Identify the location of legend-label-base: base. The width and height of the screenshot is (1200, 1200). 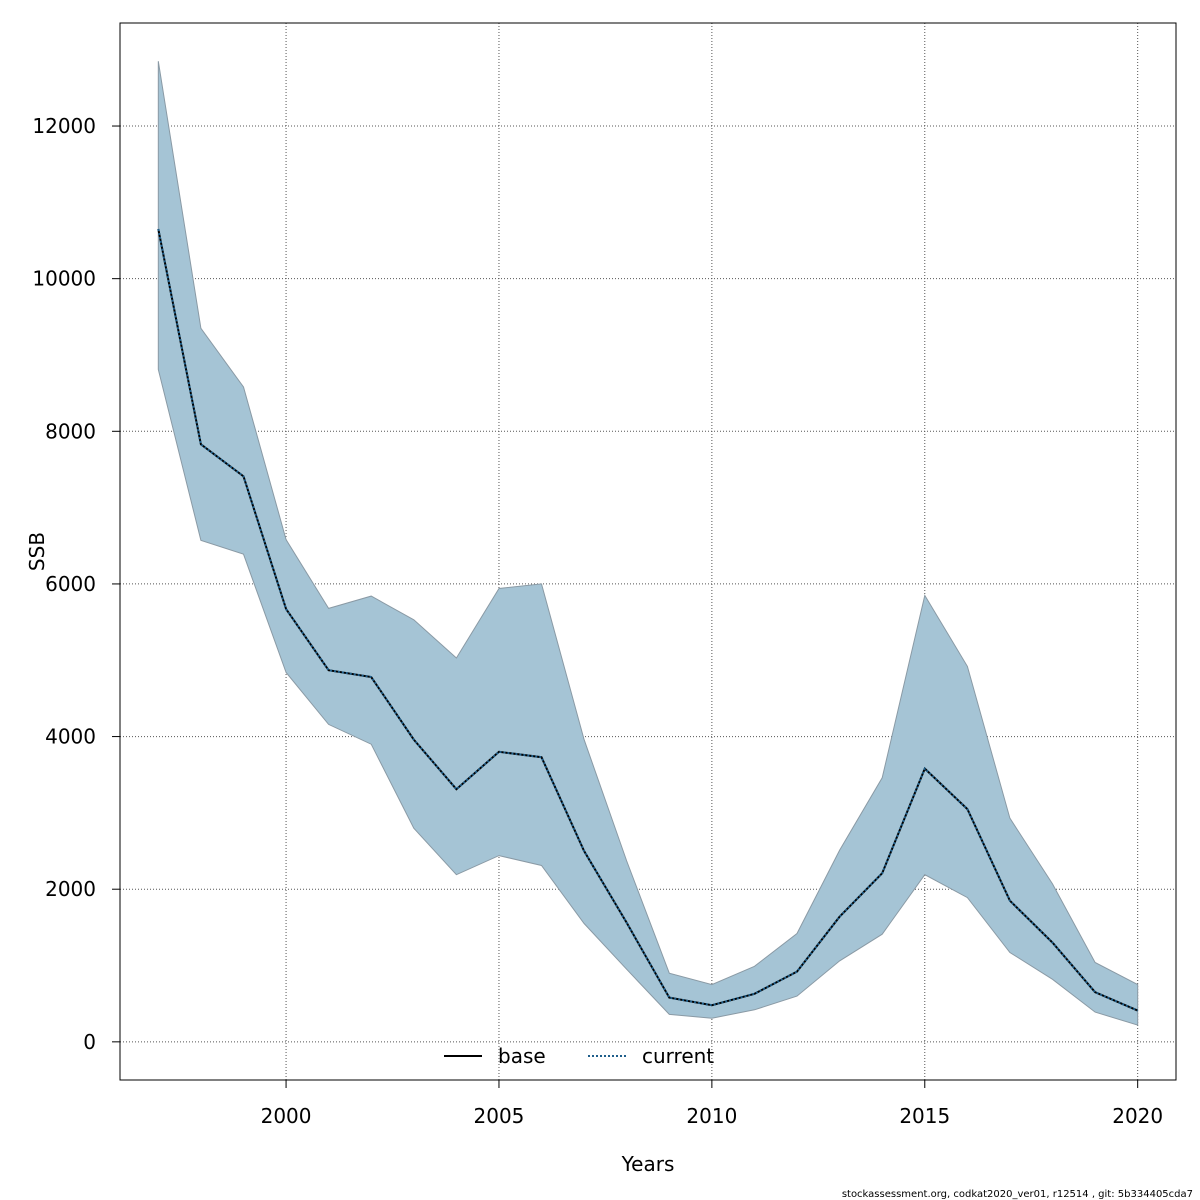
(522, 1056).